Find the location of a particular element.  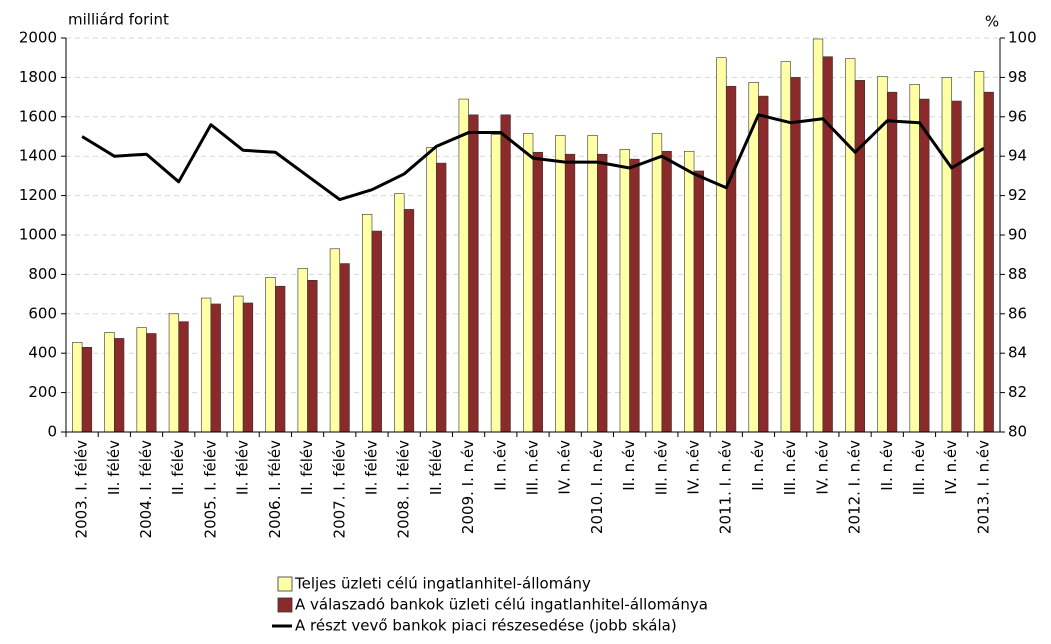

y2-tick-label: 96 is located at coordinates (1017, 116).